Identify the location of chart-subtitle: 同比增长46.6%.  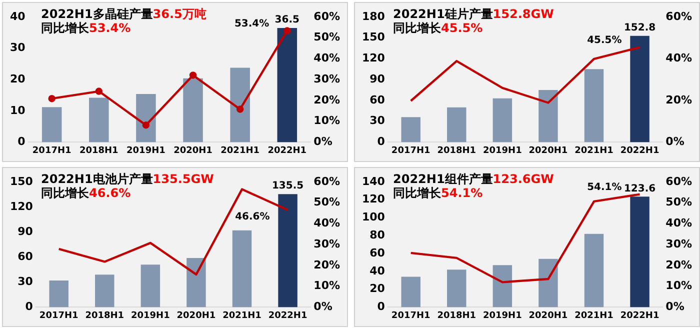
(86, 193).